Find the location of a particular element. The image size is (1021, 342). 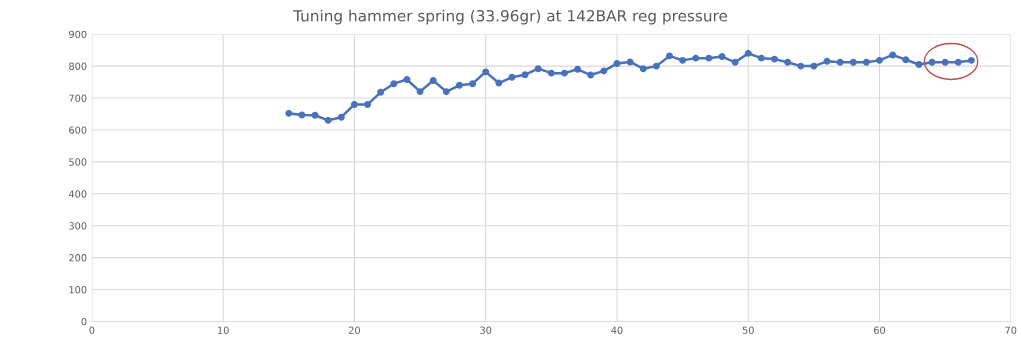

y-tick-label: 100 is located at coordinates (78, 290).